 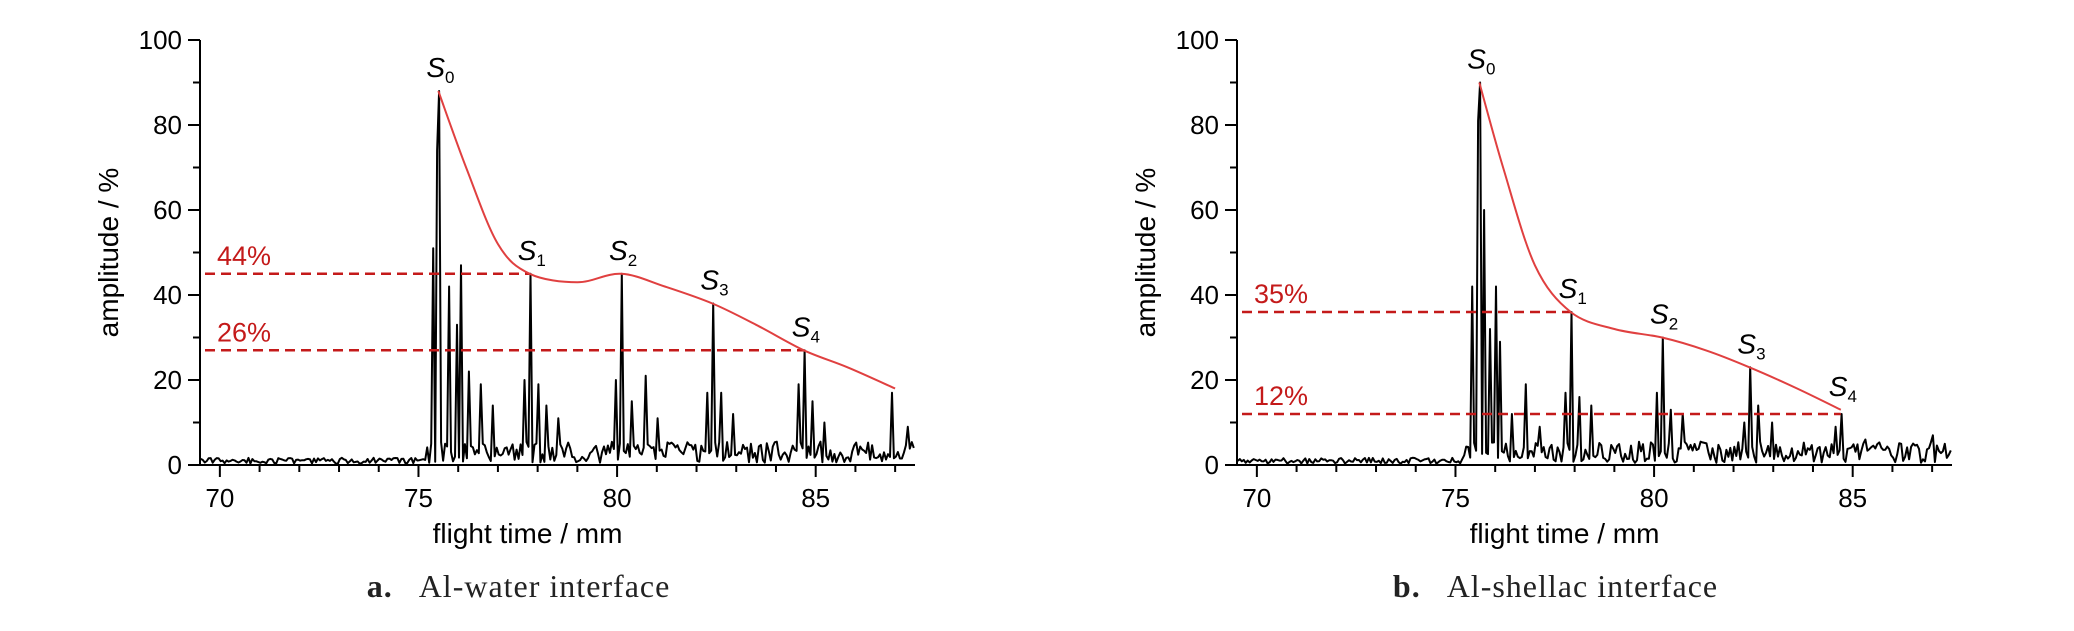 What do you see at coordinates (1281, 396) in the screenshot?
I see `reference-label: 12%` at bounding box center [1281, 396].